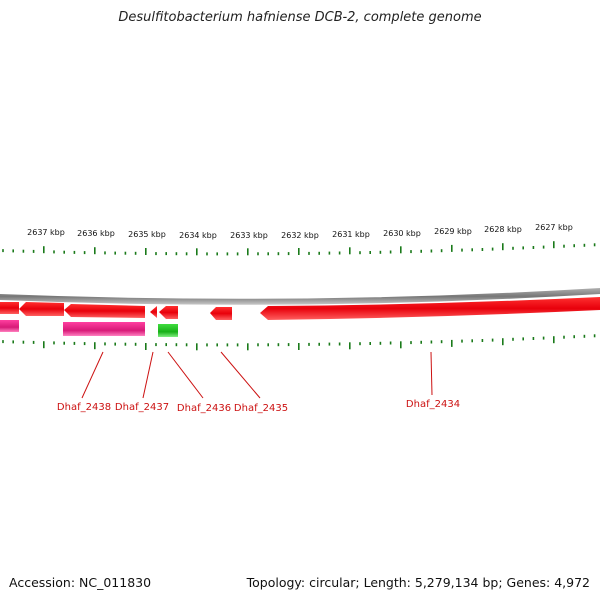  Describe the element at coordinates (84, 407) in the screenshot. I see `gene-label-dhaf-2438: Dhaf_2438` at that location.